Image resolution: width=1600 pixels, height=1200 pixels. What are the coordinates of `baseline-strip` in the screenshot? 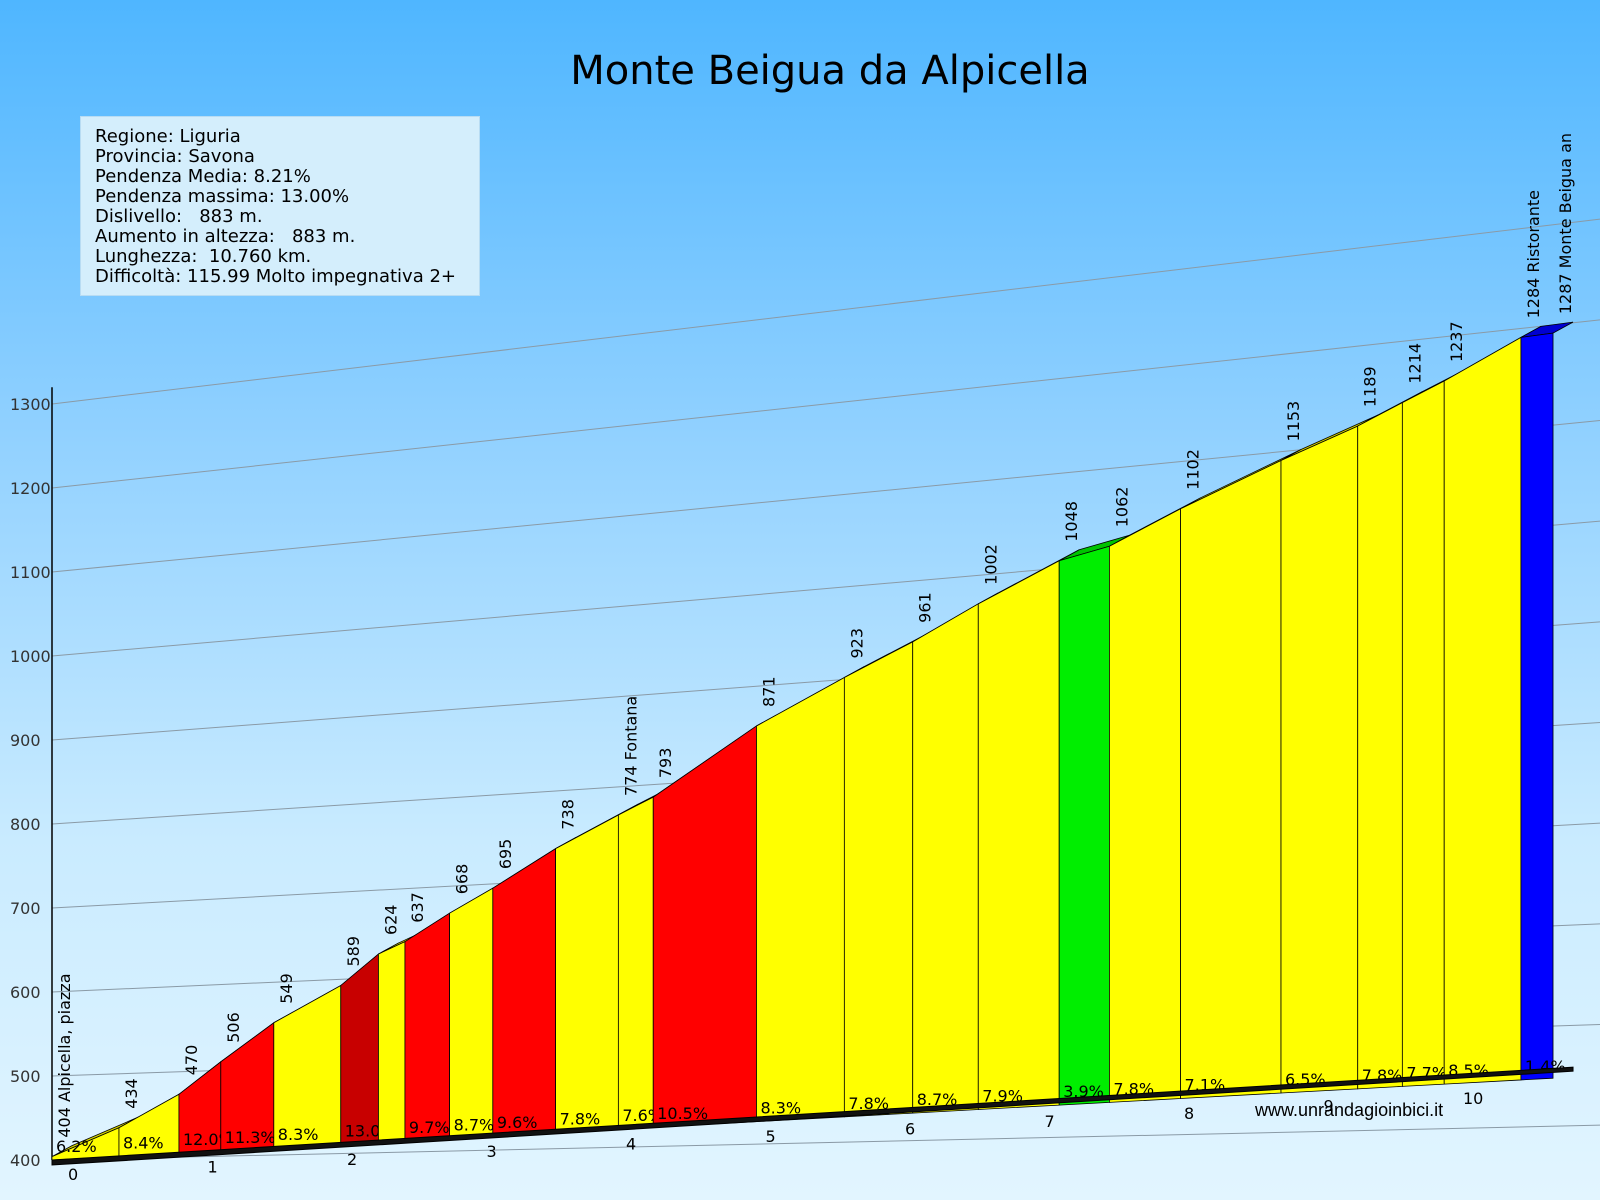 It's located at (812, 1116).